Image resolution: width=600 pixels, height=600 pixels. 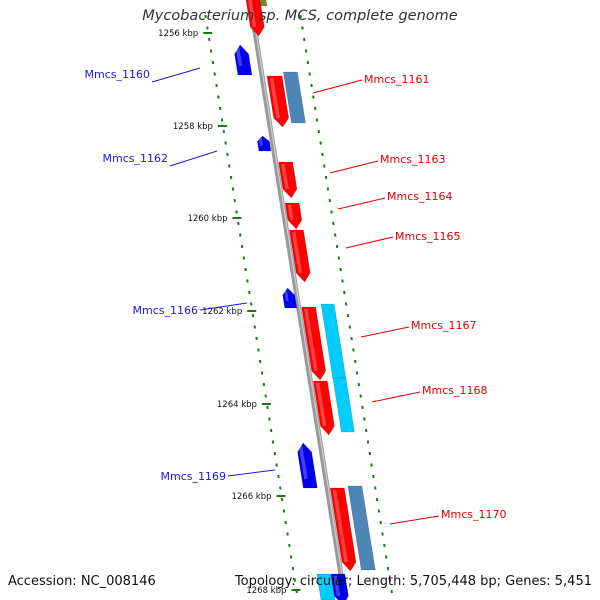 I want to click on gene-cut-blue, so click(x=339, y=586).